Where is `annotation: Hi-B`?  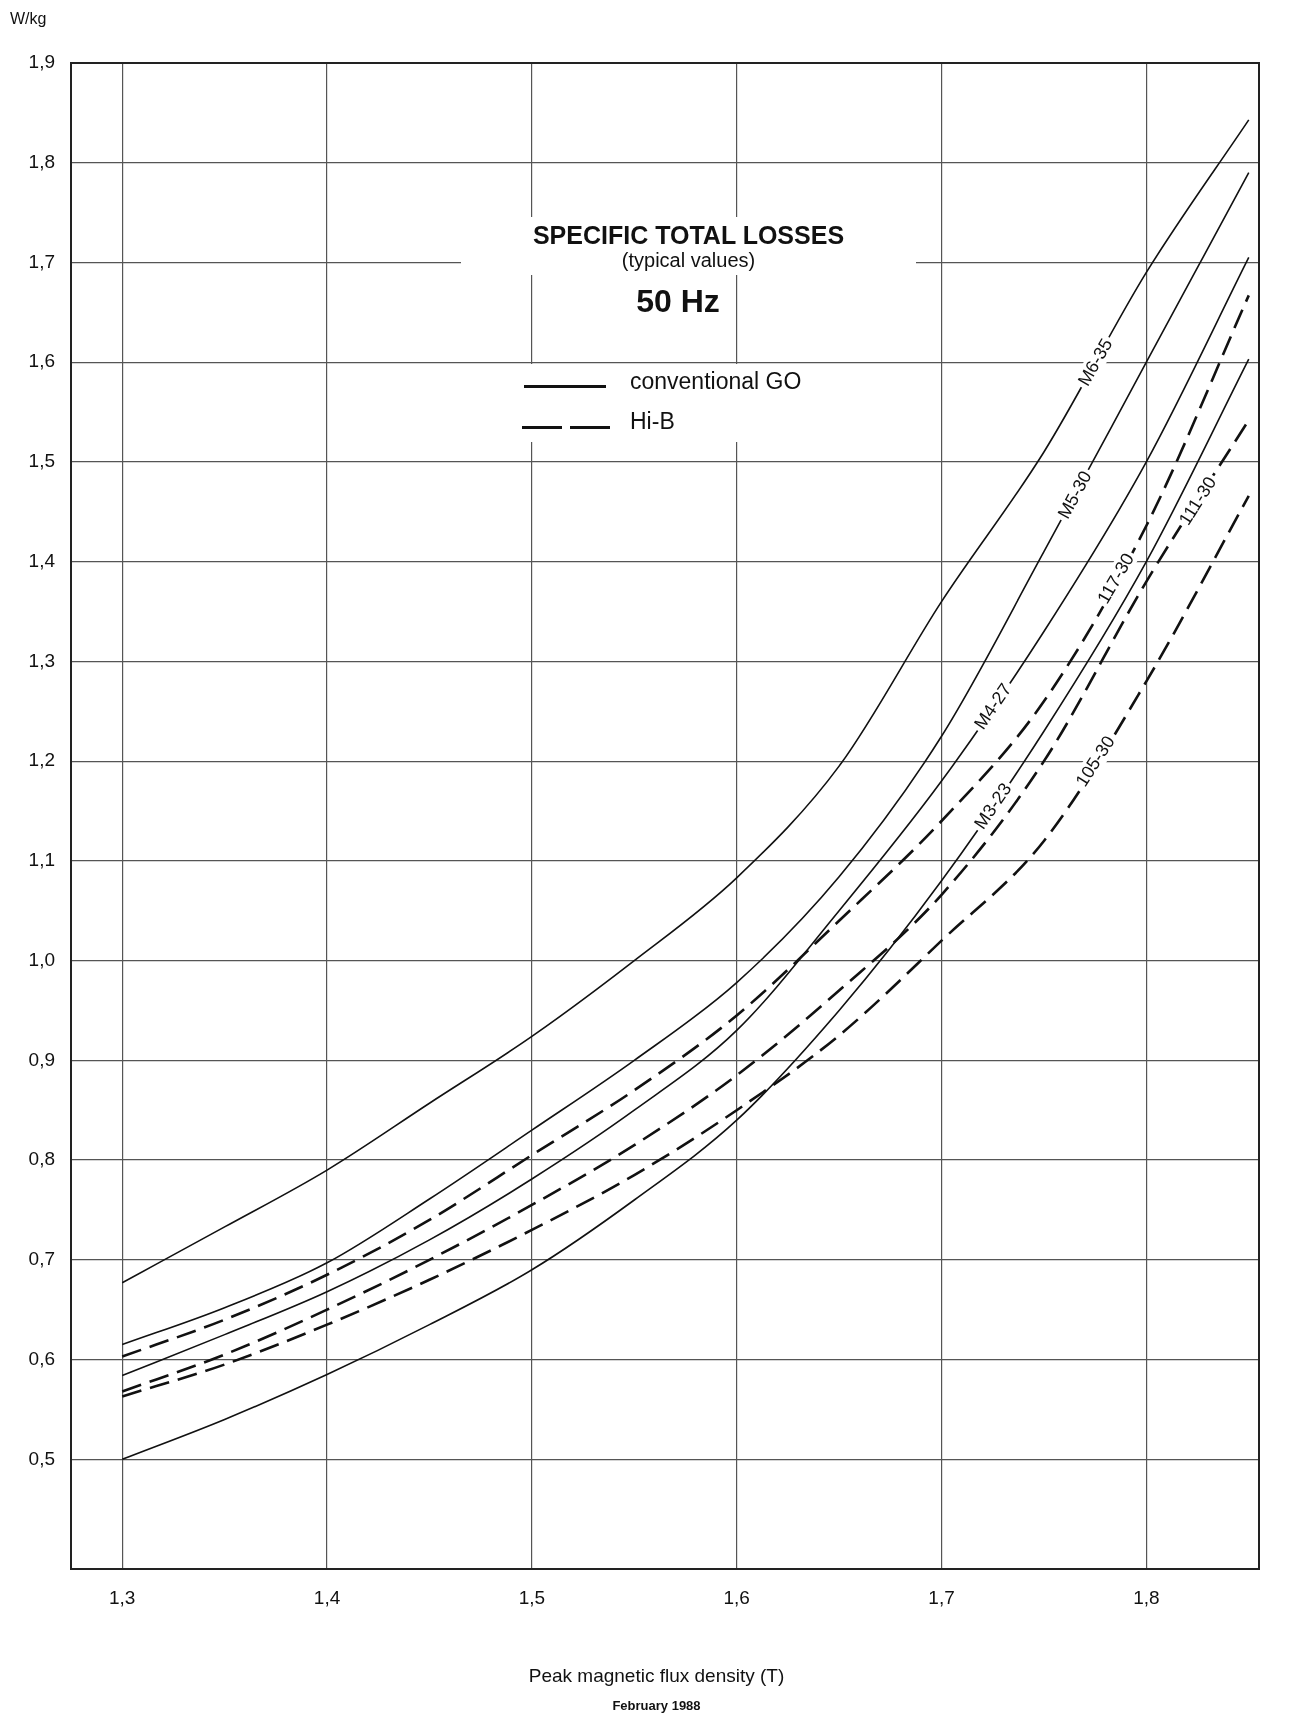 annotation: Hi-B is located at coordinates (652, 421).